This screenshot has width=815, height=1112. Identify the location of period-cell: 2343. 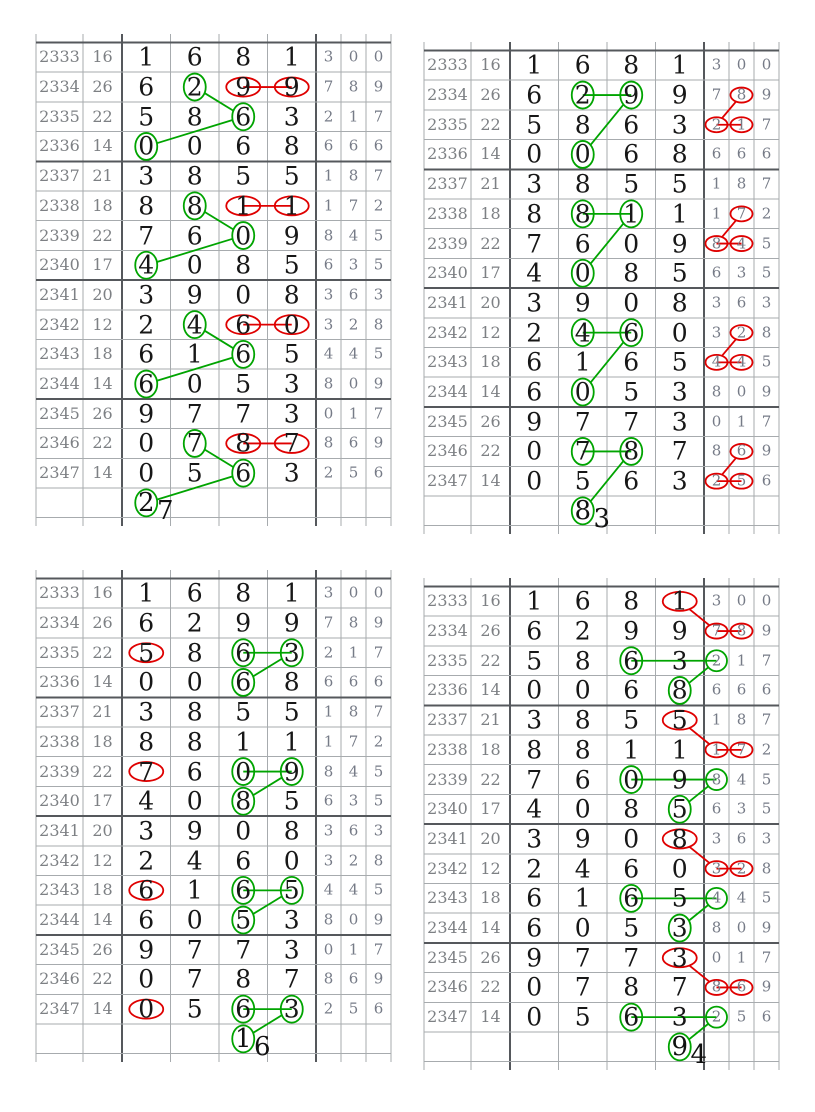
(447, 898).